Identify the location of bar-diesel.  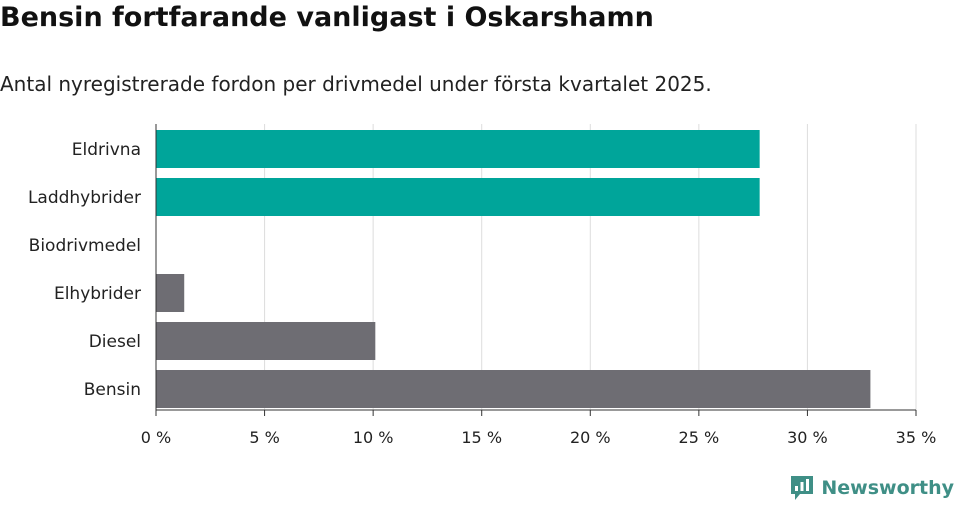
(266, 341).